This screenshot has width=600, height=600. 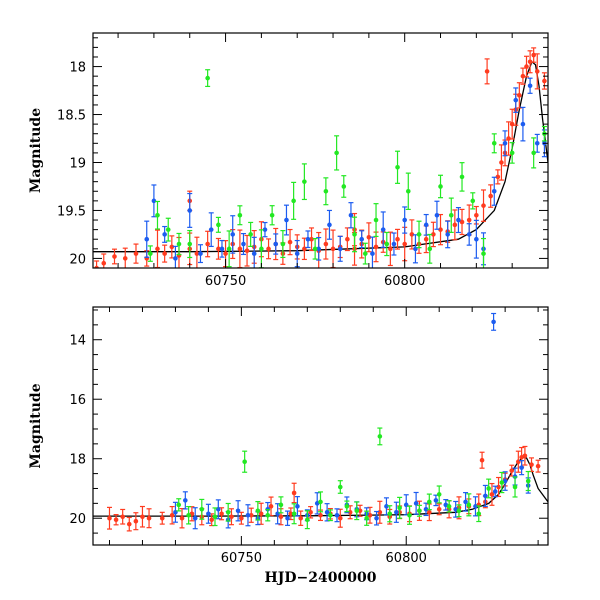 What do you see at coordinates (77, 519) in the screenshot?
I see `y-tick-label: 20` at bounding box center [77, 519].